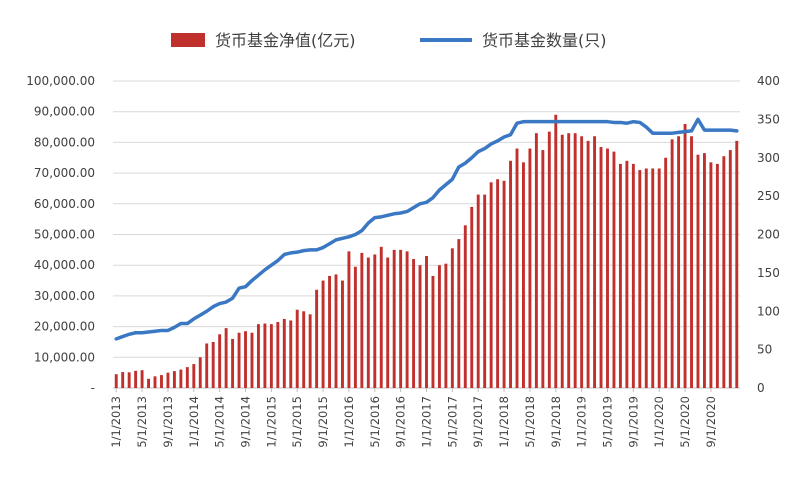 Image resolution: width=800 pixels, height=477 pixels. Describe the element at coordinates (64, 265) in the screenshot. I see `y-left-tick-label: 40,000.00` at that location.